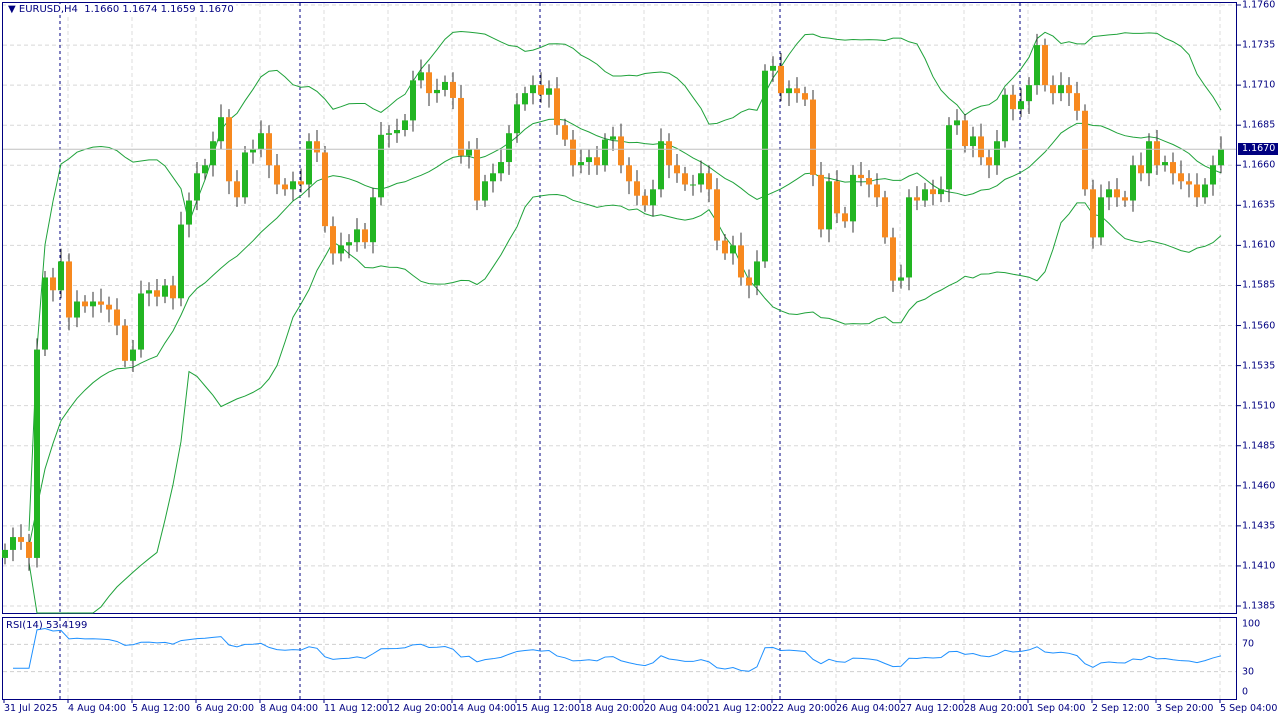 The image size is (1280, 720). What do you see at coordinates (1249, 708) in the screenshot?
I see `time-label: 5 Sep 04:00` at bounding box center [1249, 708].